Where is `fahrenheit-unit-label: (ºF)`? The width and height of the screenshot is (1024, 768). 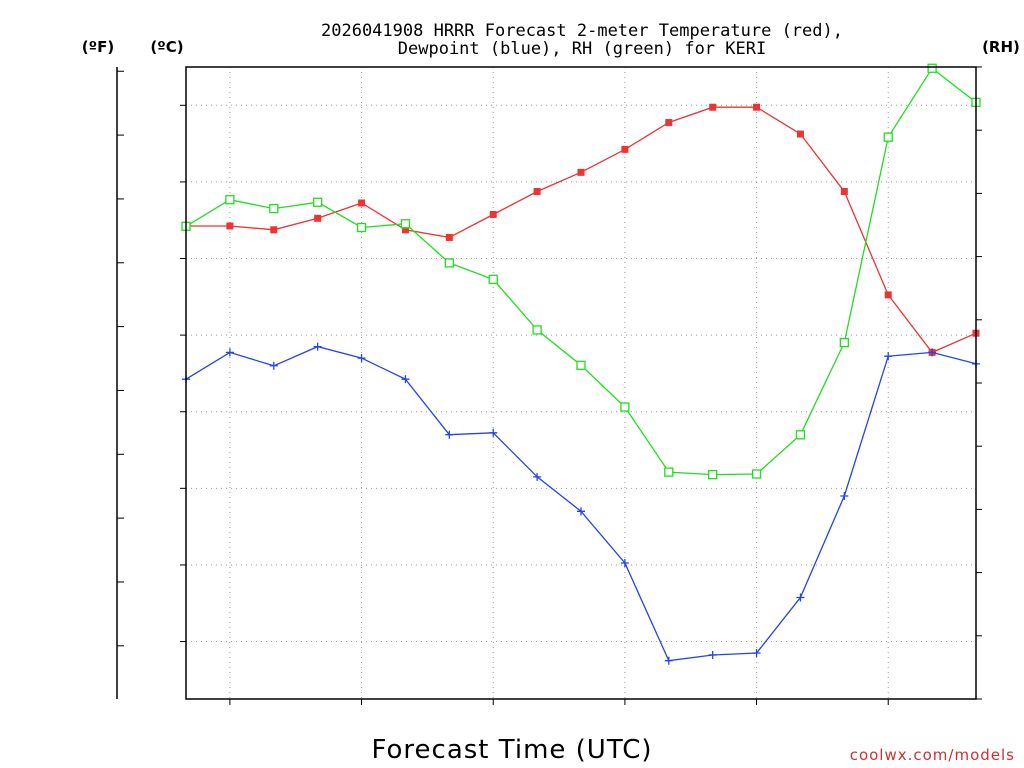 fahrenheit-unit-label: (ºF) is located at coordinates (98, 47).